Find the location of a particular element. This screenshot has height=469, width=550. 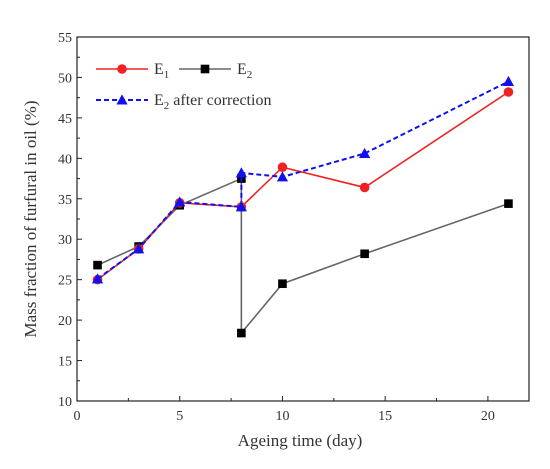

y-tick-label: 35 is located at coordinates (65, 200).